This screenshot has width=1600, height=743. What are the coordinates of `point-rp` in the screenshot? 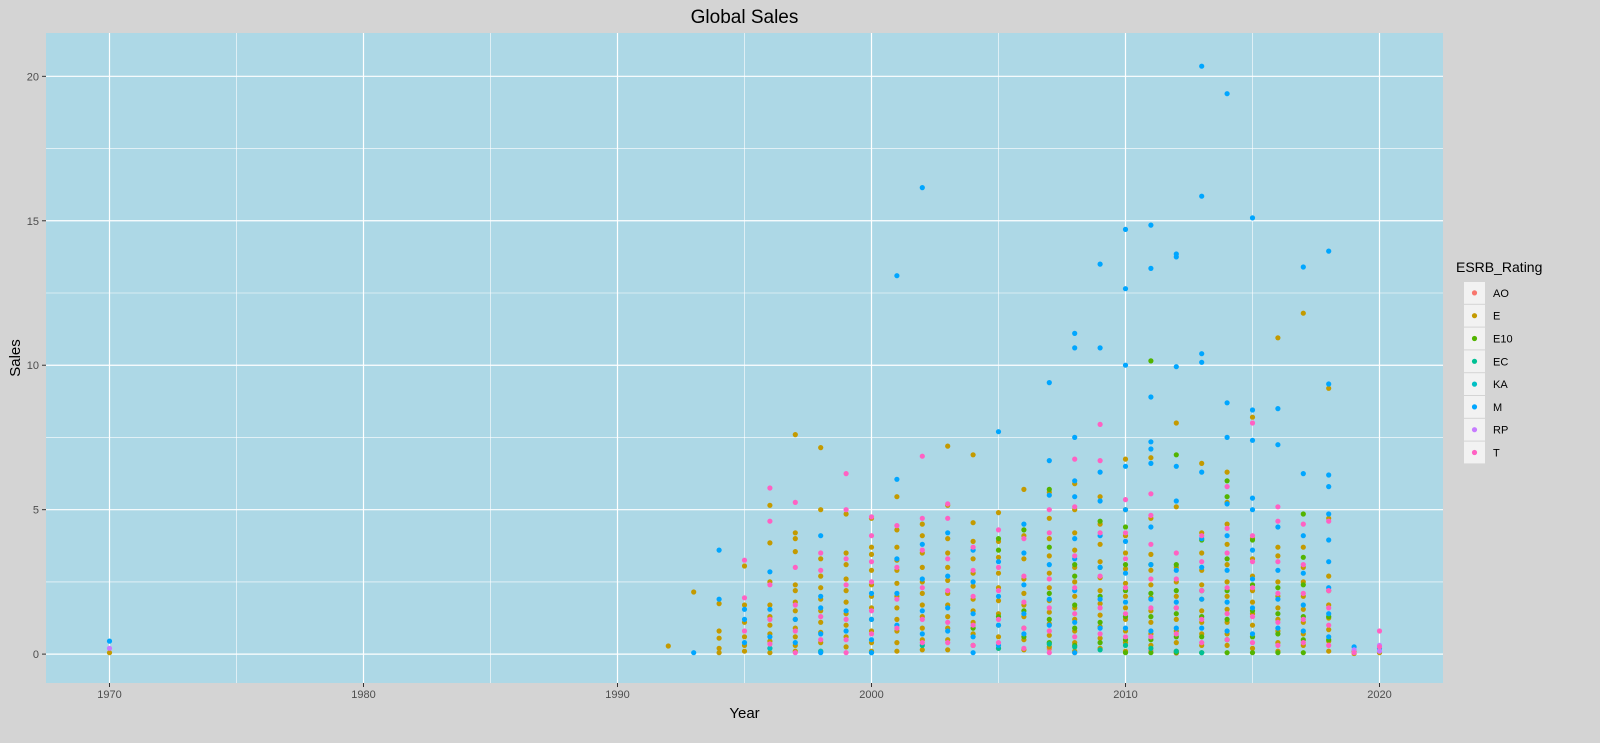 It's located at (109, 648).